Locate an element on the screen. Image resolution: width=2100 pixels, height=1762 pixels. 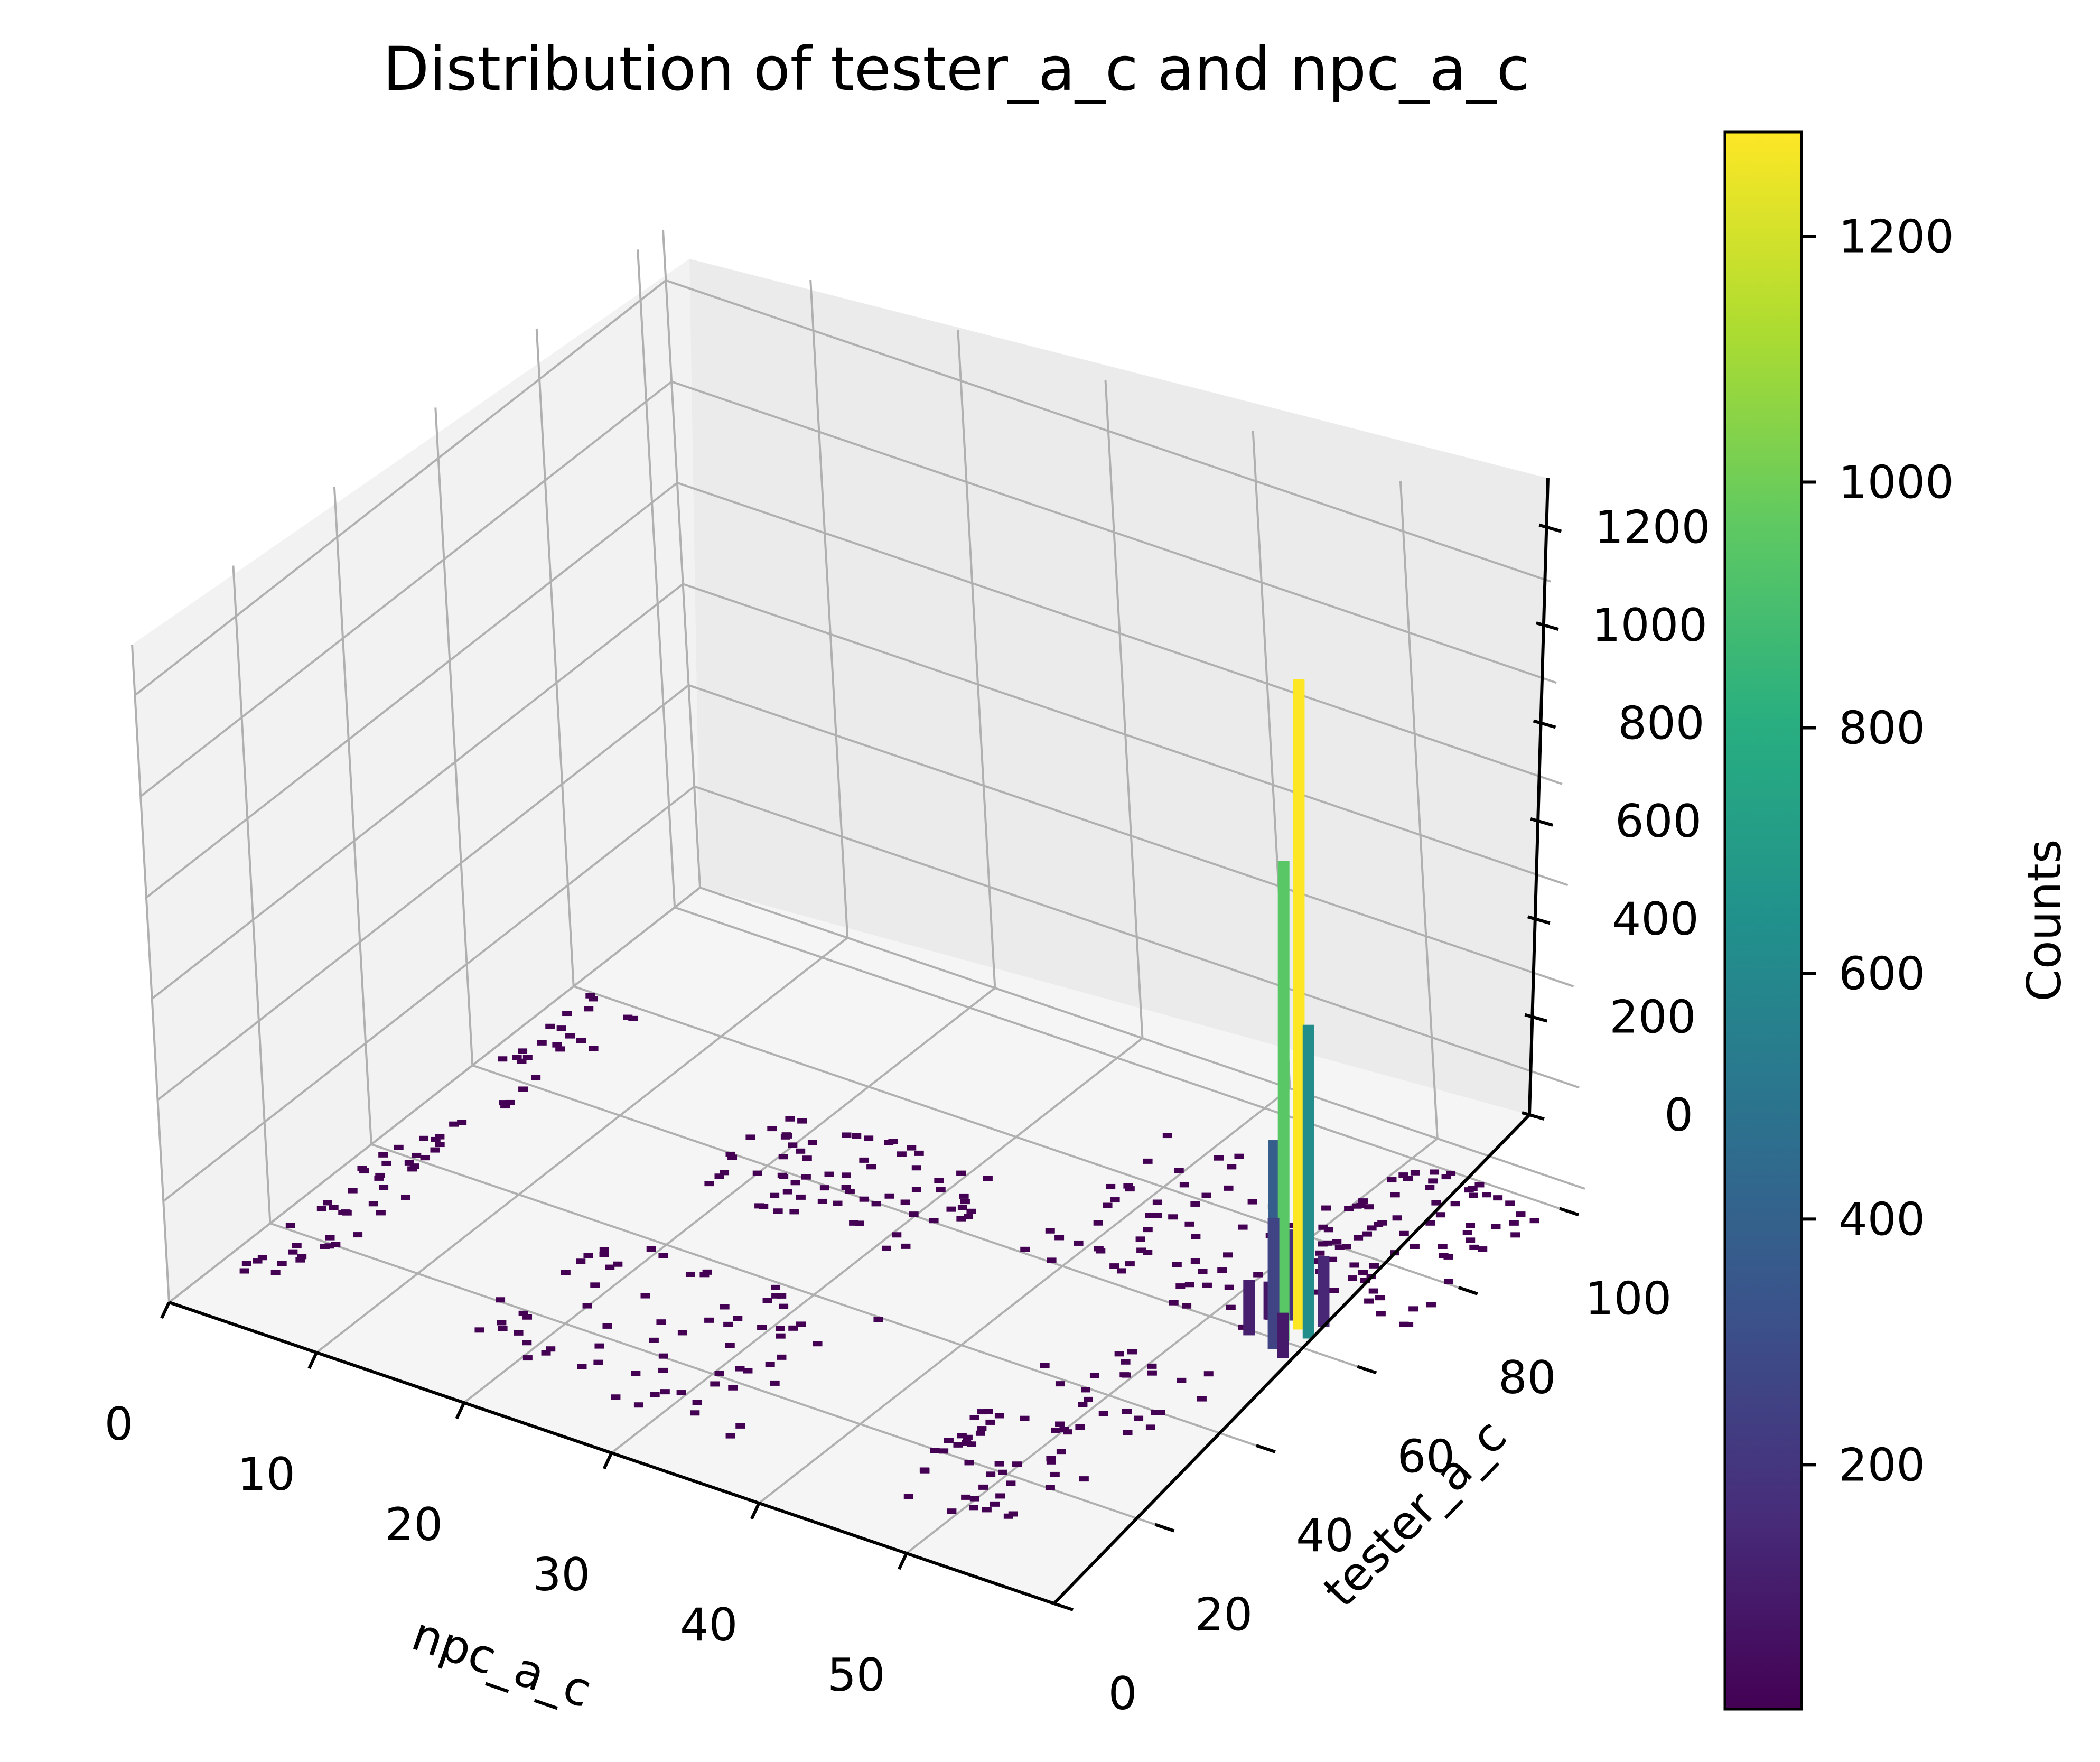
z-tick-label: 1200 is located at coordinates (1652, 528).